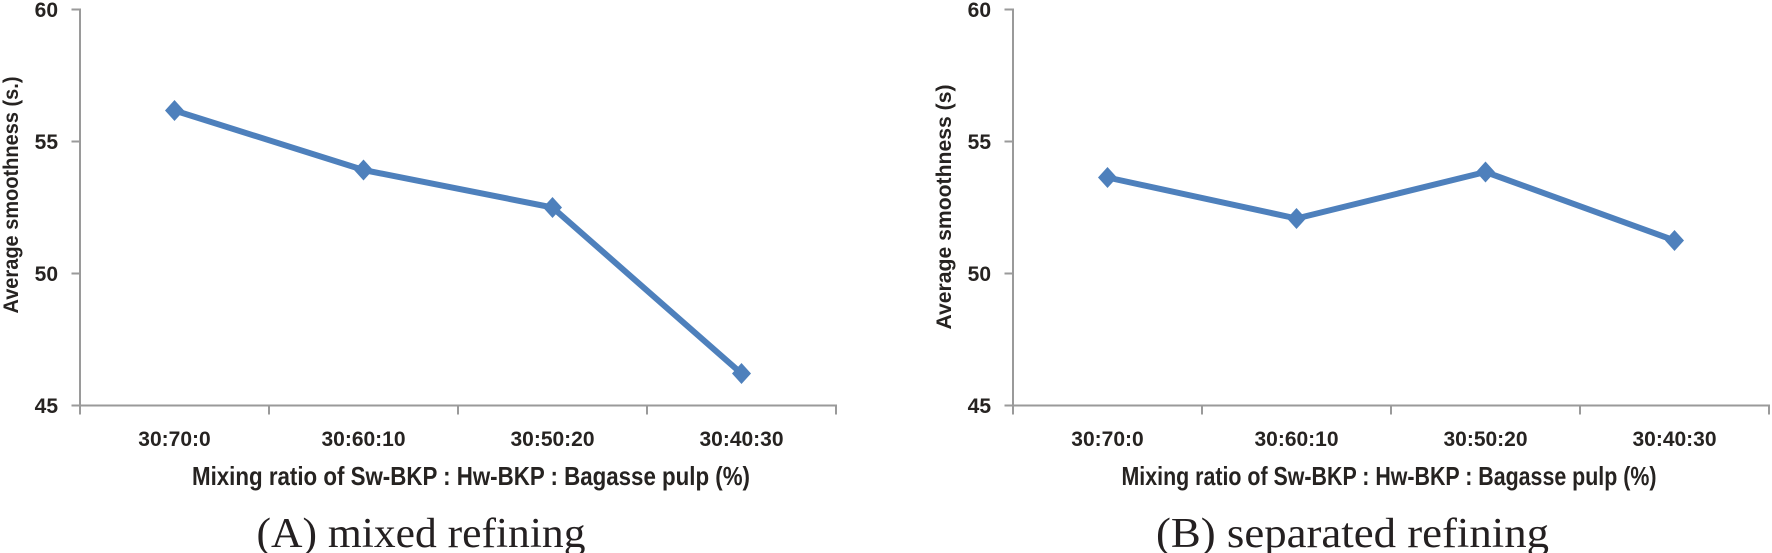  Describe the element at coordinates (421, 532) in the screenshot. I see `svg-text: (A) mixed refining` at that location.